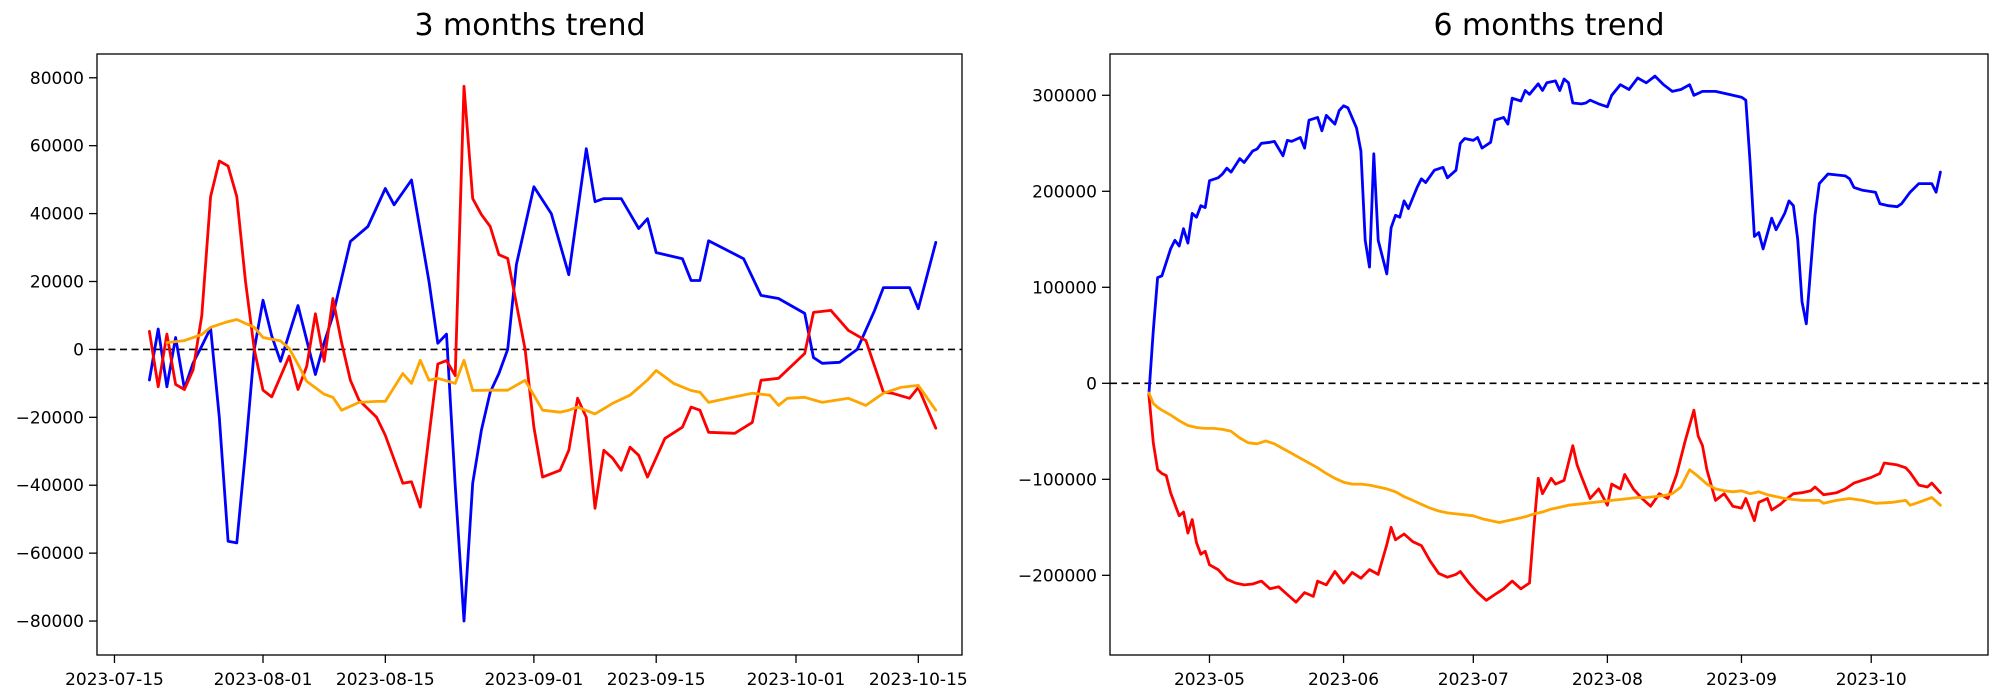 The image size is (2000, 700). Describe the element at coordinates (385, 680) in the screenshot. I see `x-tick-label: 2023-08-15` at that location.